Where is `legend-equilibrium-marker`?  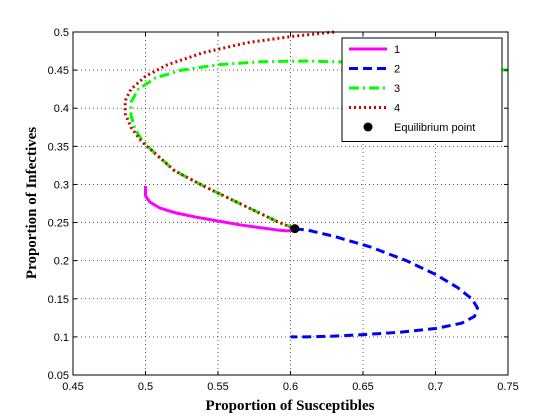
legend-equilibrium-marker is located at coordinates (368, 127).